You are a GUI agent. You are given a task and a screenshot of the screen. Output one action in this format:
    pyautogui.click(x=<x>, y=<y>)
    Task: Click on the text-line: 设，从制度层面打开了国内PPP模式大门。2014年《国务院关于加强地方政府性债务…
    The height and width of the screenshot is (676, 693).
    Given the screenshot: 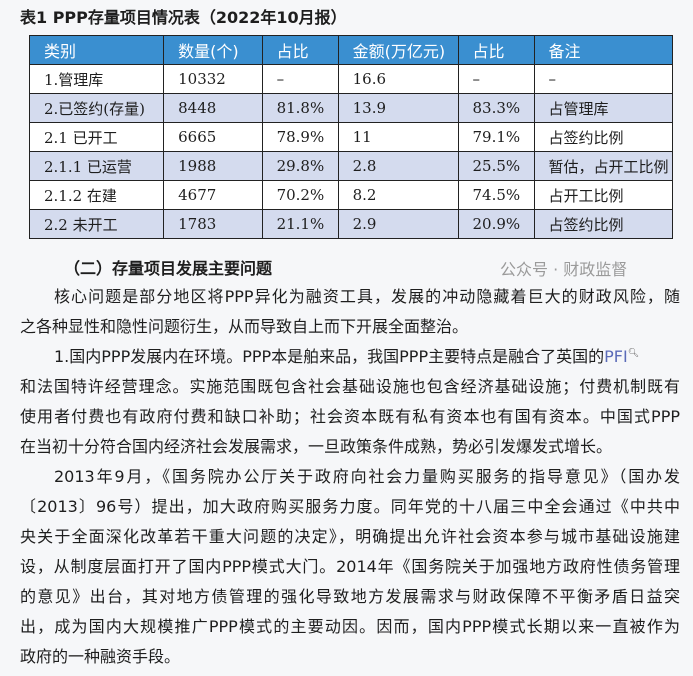 What is the action you would take?
    pyautogui.click(x=350, y=565)
    